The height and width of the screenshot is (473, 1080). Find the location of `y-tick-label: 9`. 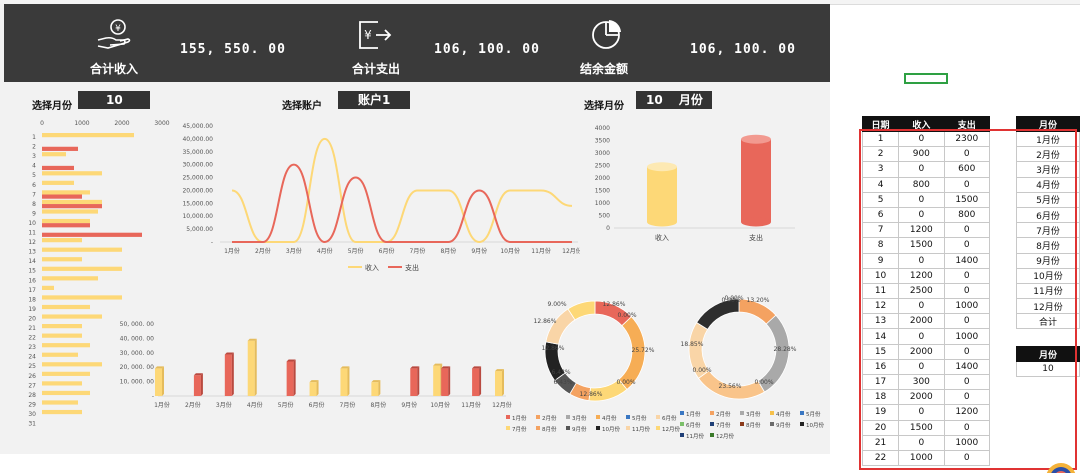

y-tick-label: 9 is located at coordinates (34, 213).